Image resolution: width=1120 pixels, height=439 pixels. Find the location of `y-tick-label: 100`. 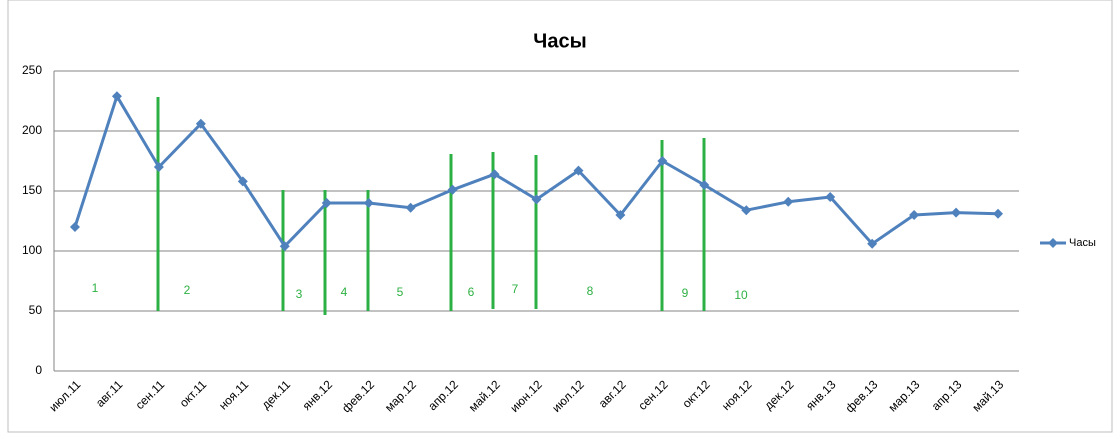

y-tick-label: 100 is located at coordinates (32, 250).